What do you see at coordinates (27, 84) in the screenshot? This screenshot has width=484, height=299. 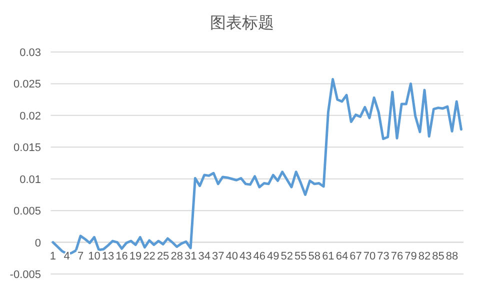 I see `y-tick-label: 0.025` at bounding box center [27, 84].